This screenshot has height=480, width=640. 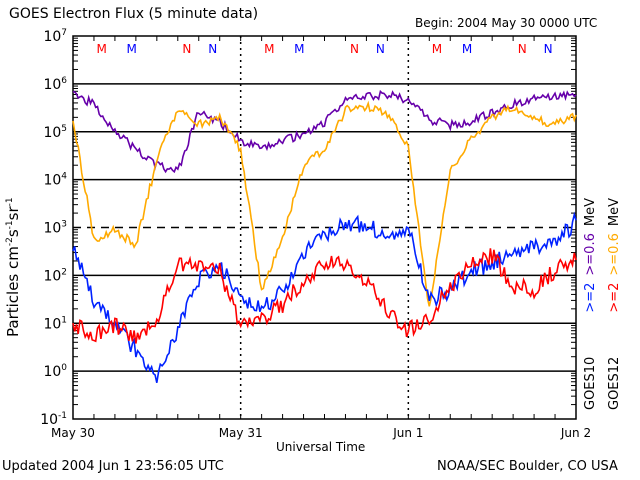 What do you see at coordinates (614, 383) in the screenshot?
I see `legend-entry: GOES12` at bounding box center [614, 383].